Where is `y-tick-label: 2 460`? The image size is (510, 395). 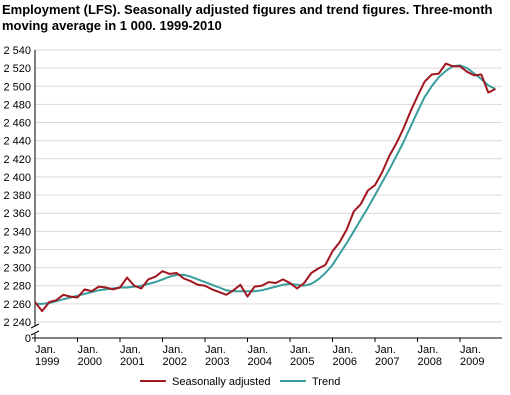
y-tick-label: 2 460 is located at coordinates (17, 124).